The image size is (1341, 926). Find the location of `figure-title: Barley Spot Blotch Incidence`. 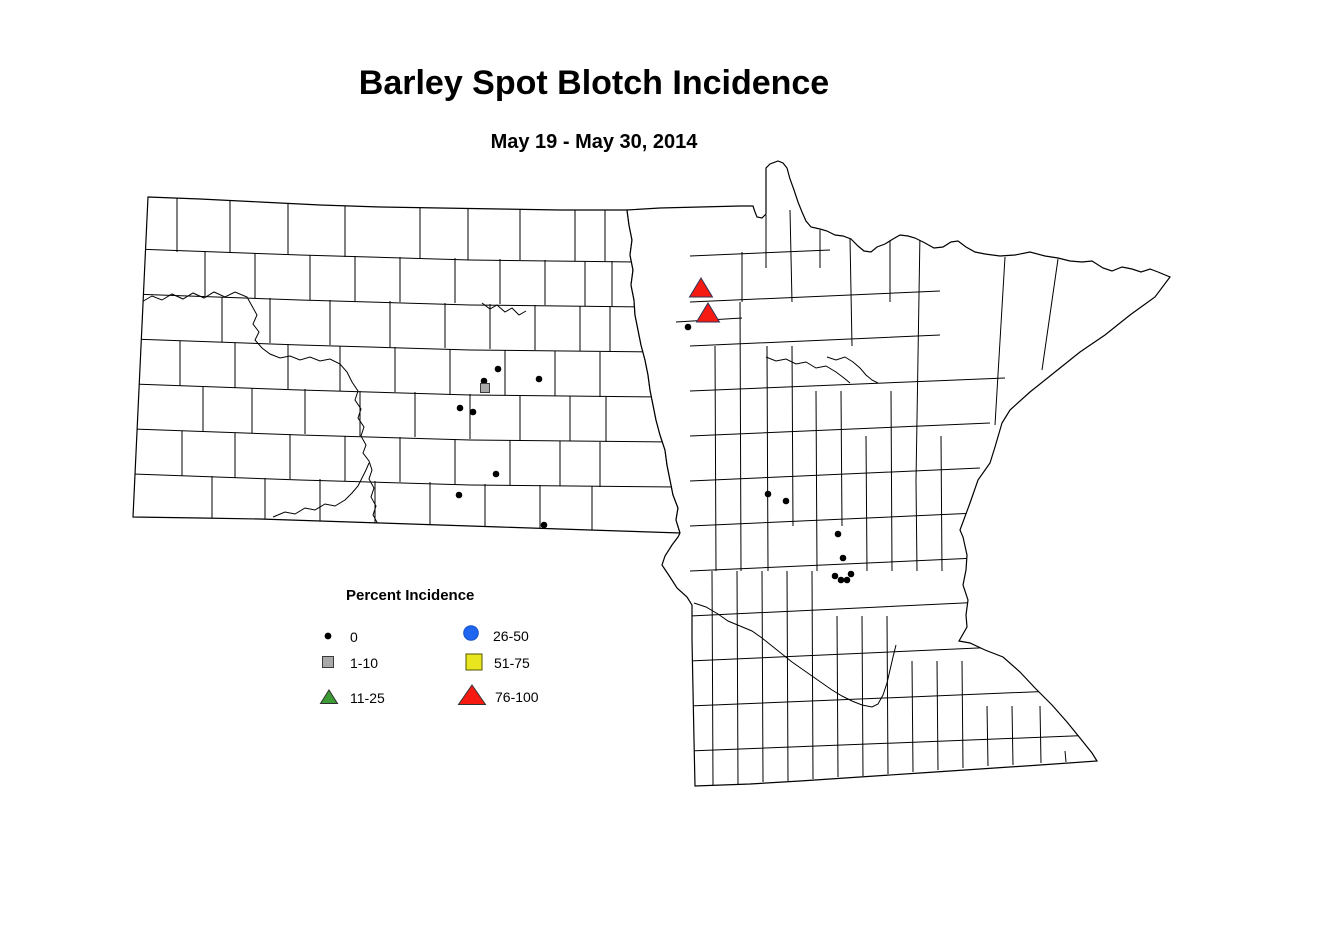

figure-title: Barley Spot Blotch Incidence is located at coordinates (594, 83).